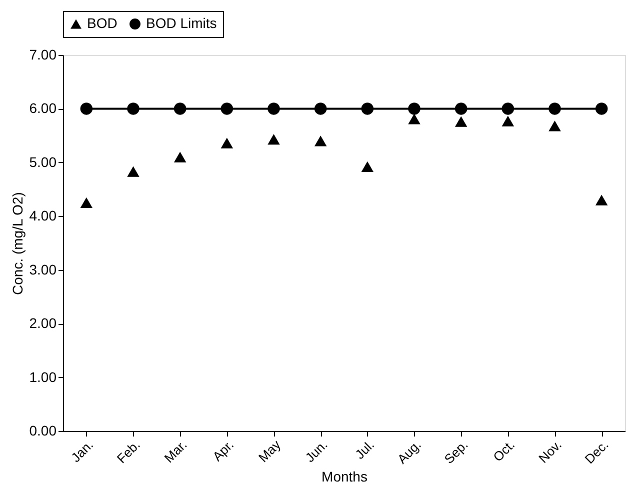 Image resolution: width=635 pixels, height=495 pixels. Describe the element at coordinates (345, 476) in the screenshot. I see `x-axis-title: Months` at that location.